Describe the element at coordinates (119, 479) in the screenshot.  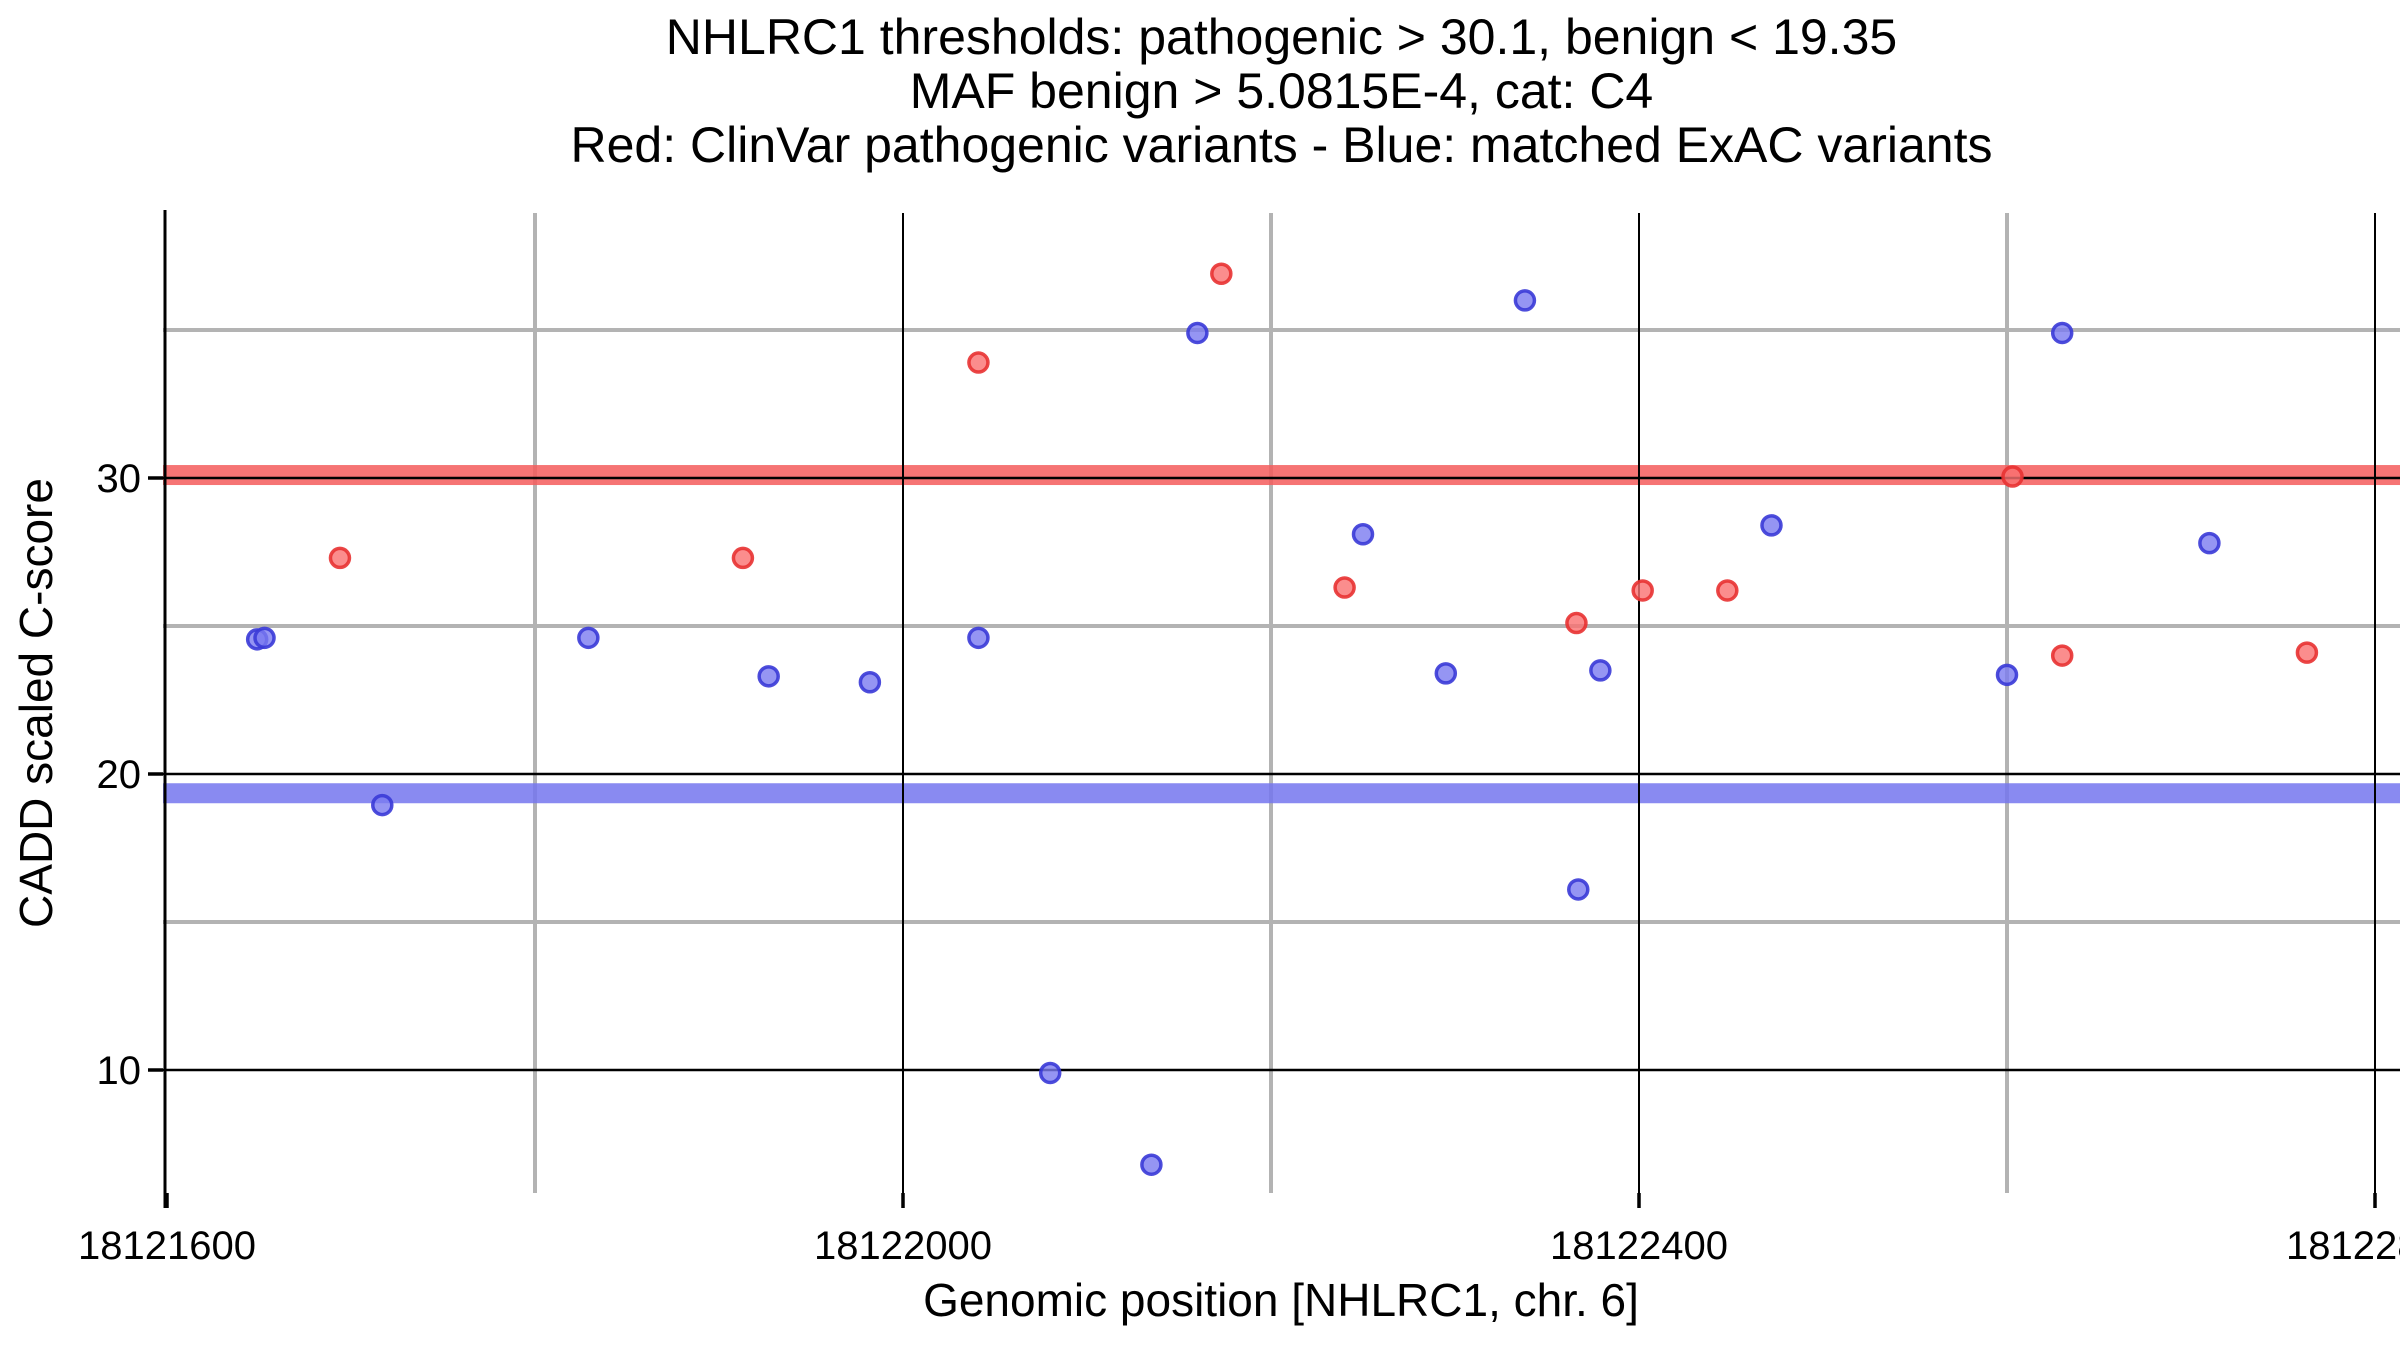
I see `y-tick-label: 30` at that location.